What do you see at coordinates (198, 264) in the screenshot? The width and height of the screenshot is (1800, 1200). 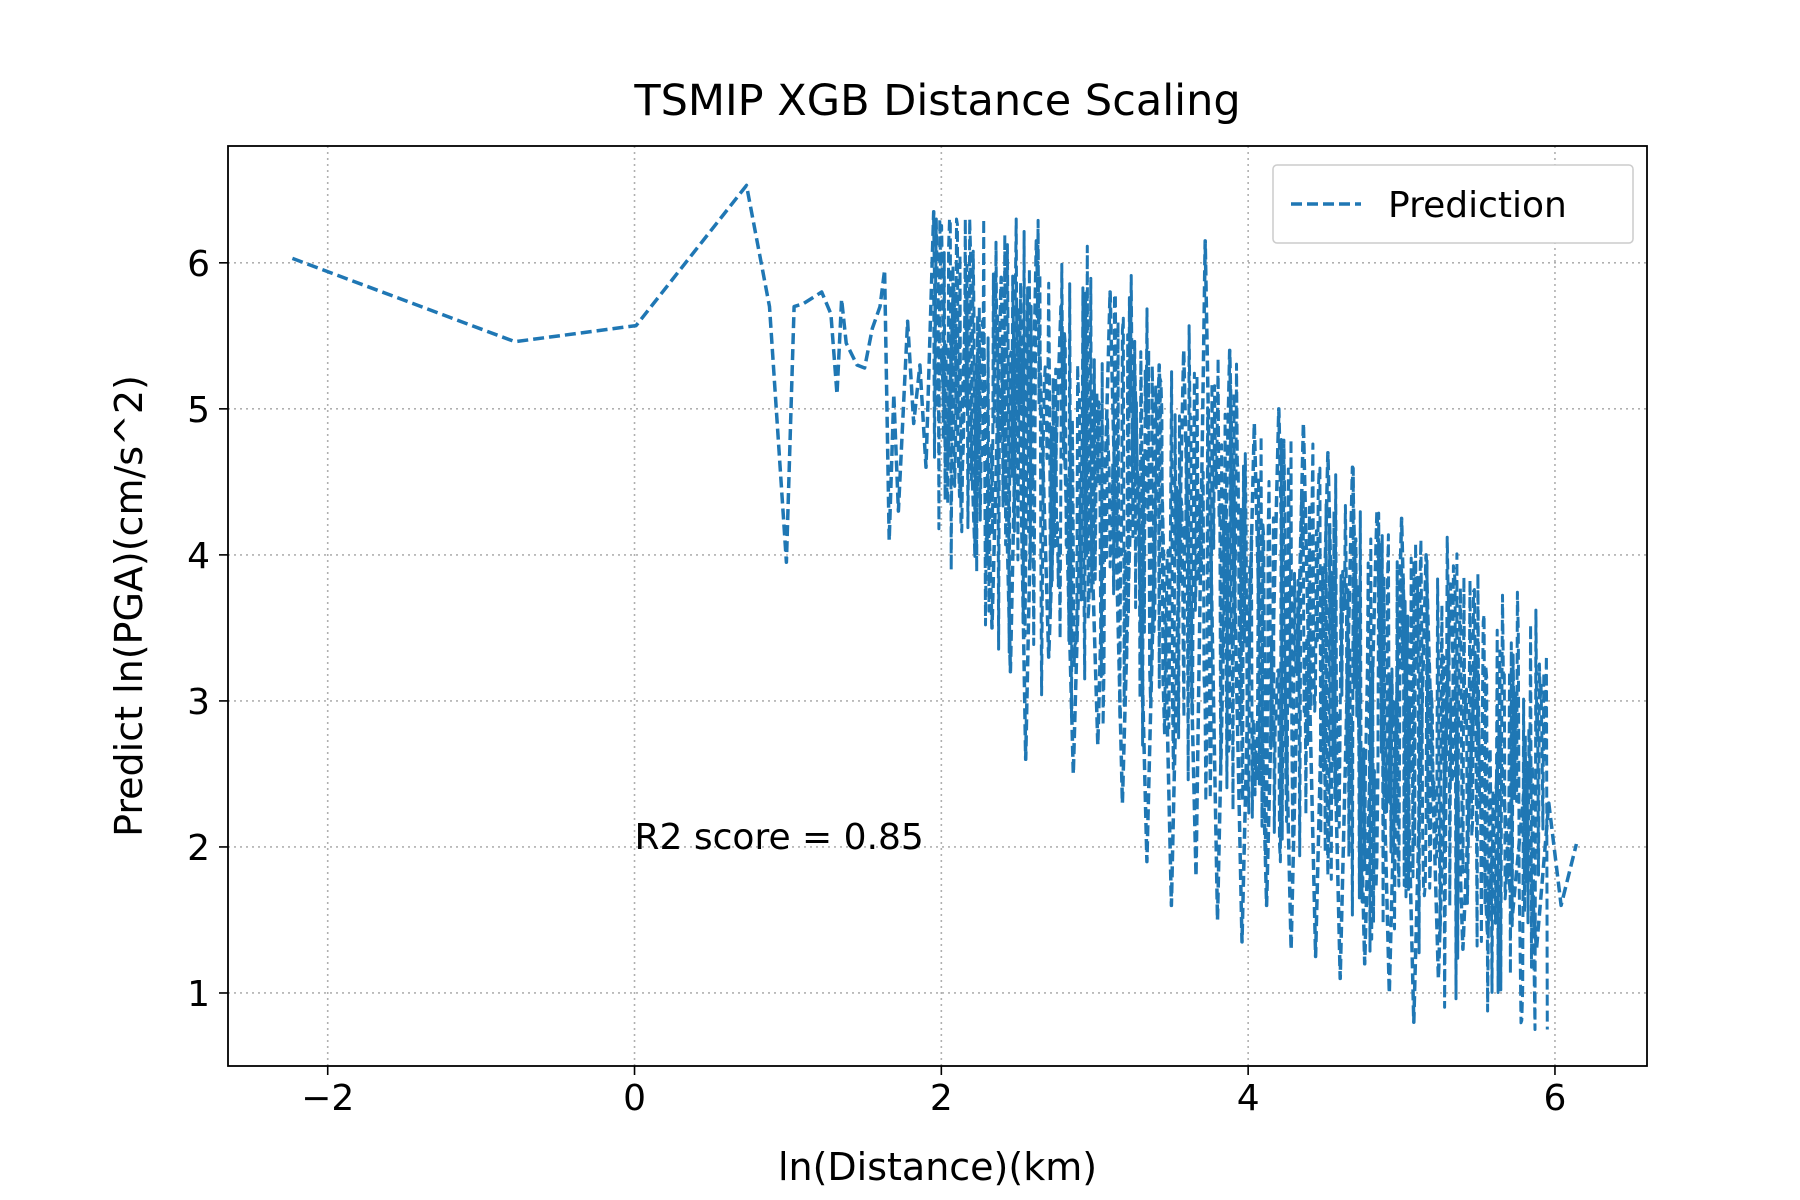 I see `y-tick-label: 6` at bounding box center [198, 264].